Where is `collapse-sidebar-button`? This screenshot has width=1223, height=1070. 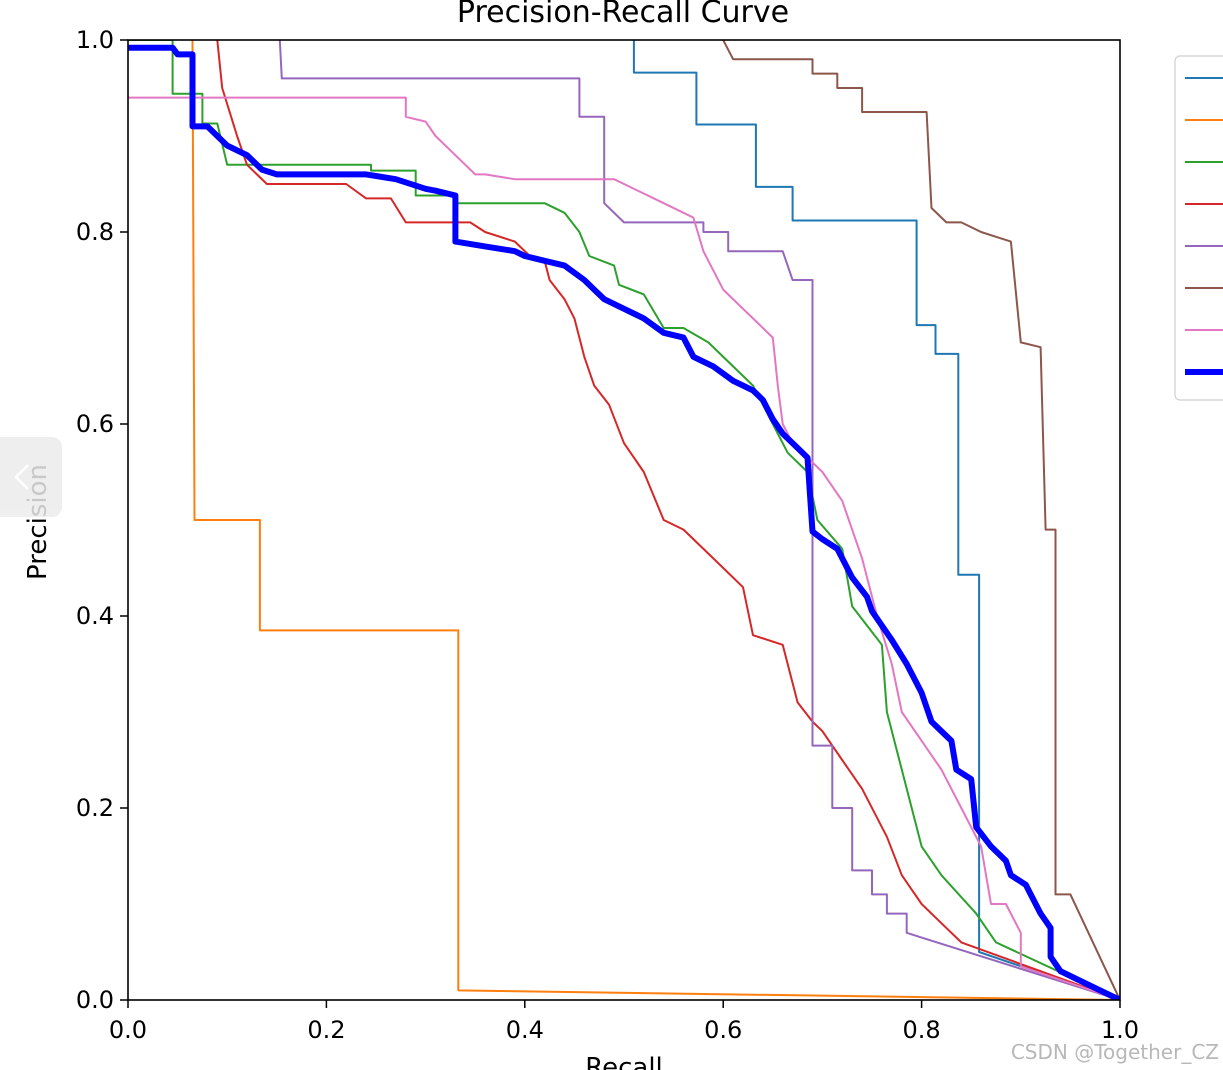 collapse-sidebar-button is located at coordinates (31, 477).